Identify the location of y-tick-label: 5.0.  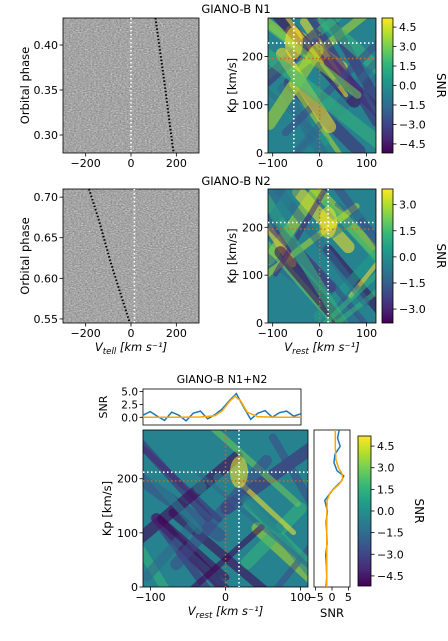
(129, 393).